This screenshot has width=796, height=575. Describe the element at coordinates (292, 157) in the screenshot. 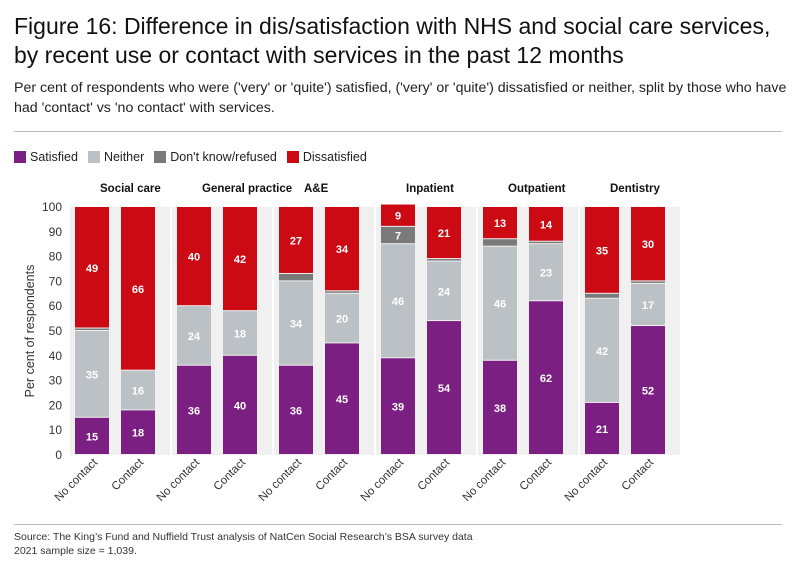

I see `legend-swatch-dissatisfied` at that location.